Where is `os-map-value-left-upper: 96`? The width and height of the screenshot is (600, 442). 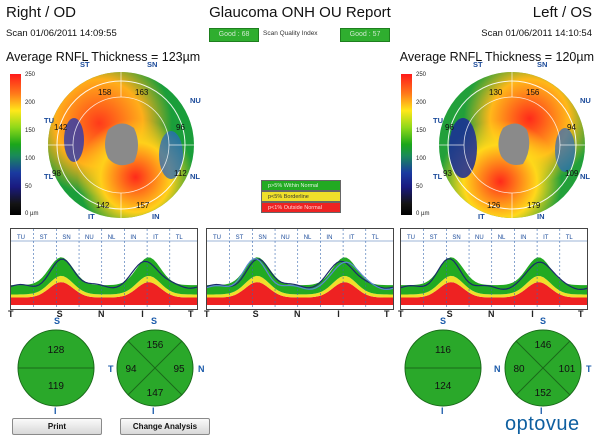 os-map-value-left-upper: 96 is located at coordinates (449, 127).